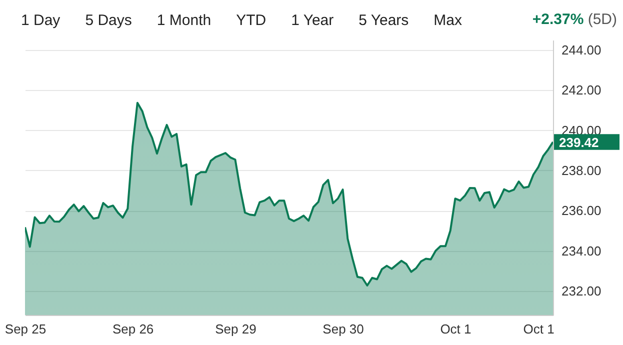 The height and width of the screenshot is (345, 623). Describe the element at coordinates (25, 329) in the screenshot. I see `x-tick-label: Sep 25` at that location.